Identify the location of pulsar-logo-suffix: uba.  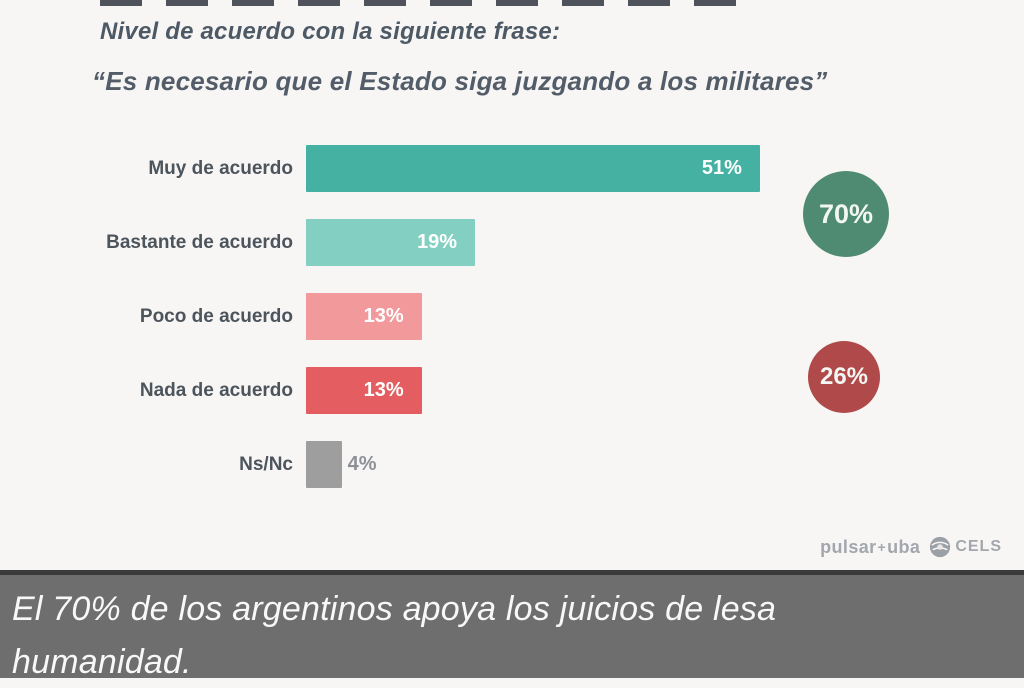
(904, 546).